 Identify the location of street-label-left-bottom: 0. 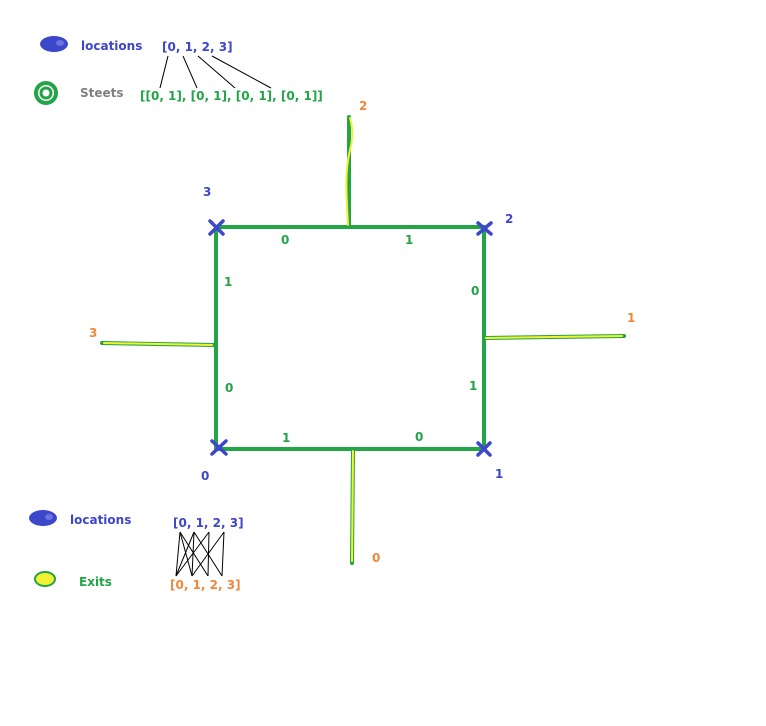
(229, 388).